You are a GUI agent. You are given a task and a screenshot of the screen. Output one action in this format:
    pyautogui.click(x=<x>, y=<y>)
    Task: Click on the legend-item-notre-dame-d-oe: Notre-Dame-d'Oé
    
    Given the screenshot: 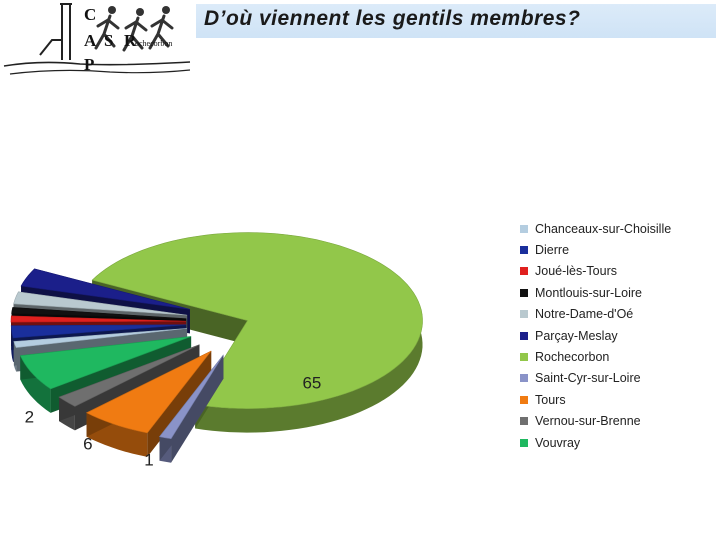 What is the action you would take?
    pyautogui.click(x=617, y=314)
    